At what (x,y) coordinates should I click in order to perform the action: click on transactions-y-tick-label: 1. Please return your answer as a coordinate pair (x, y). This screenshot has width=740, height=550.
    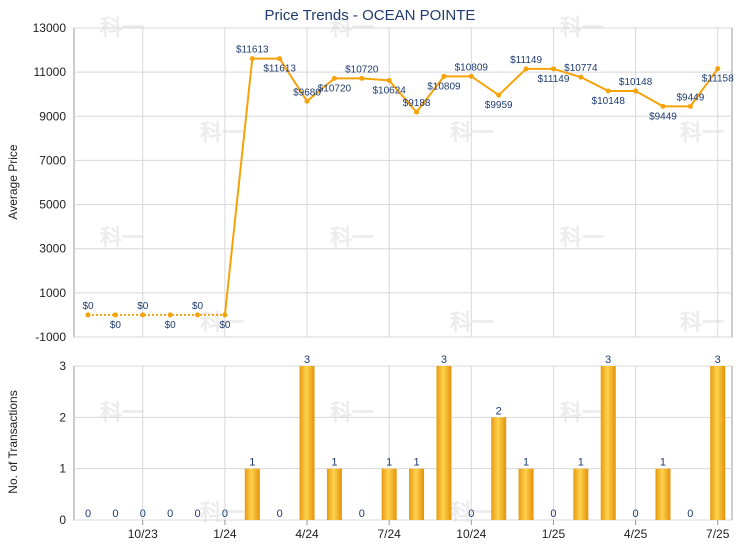
    Looking at the image, I should click on (62, 469).